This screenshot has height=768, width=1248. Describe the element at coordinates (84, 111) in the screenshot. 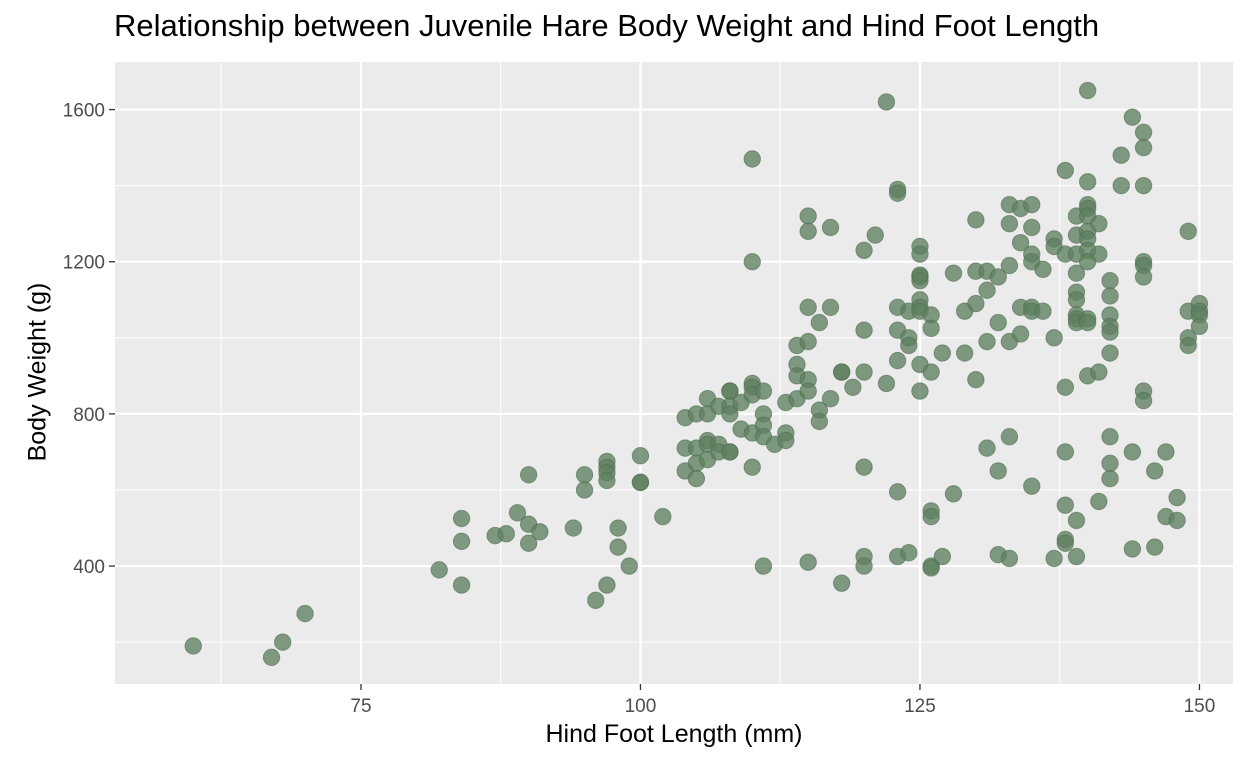

I see `y-tick-label: 1600` at that location.